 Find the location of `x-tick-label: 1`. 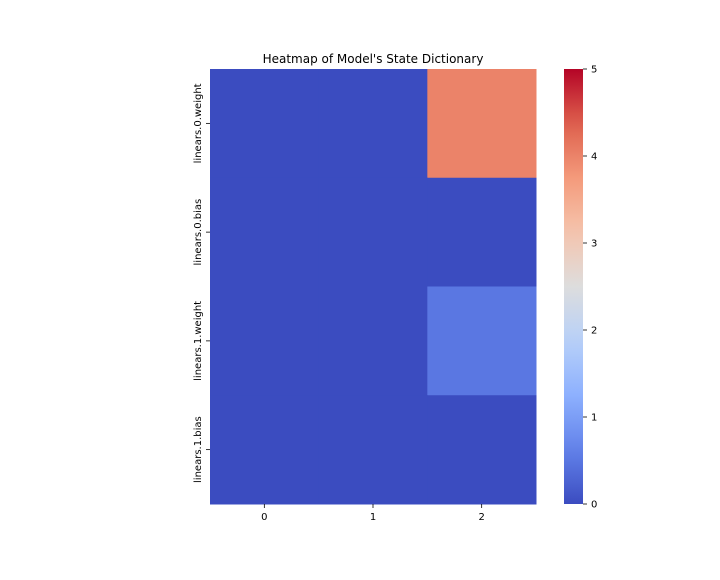

x-tick-label: 1 is located at coordinates (373, 517).